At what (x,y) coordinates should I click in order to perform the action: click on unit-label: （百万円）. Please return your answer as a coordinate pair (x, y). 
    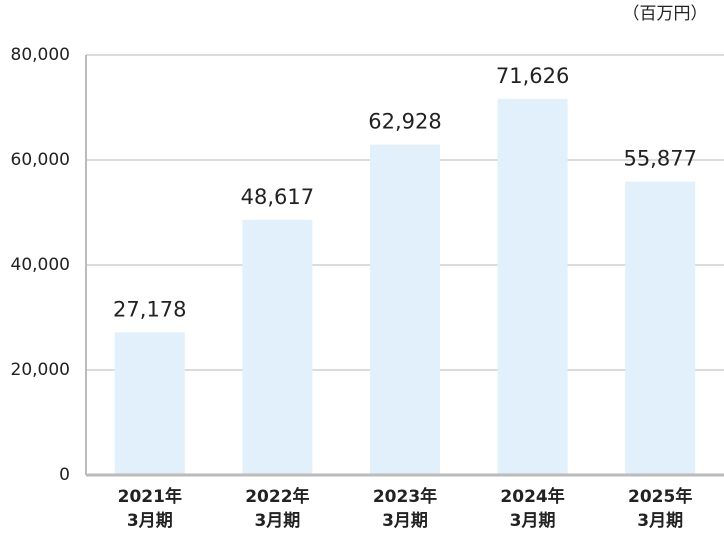
    Looking at the image, I should click on (665, 14).